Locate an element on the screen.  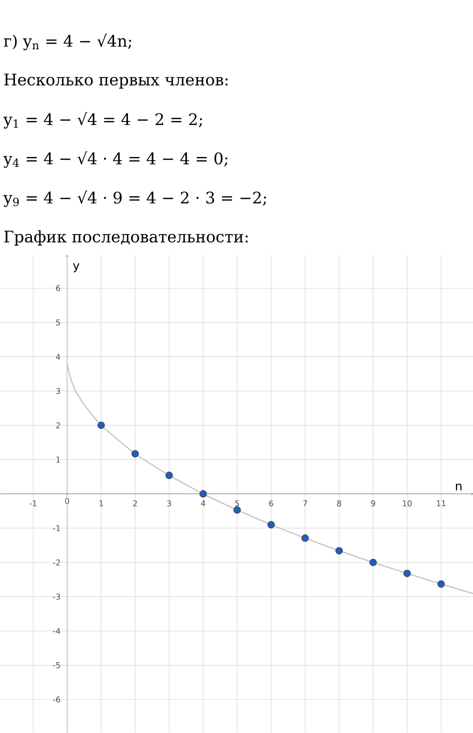
y-axis-title: y is located at coordinates (76, 267).